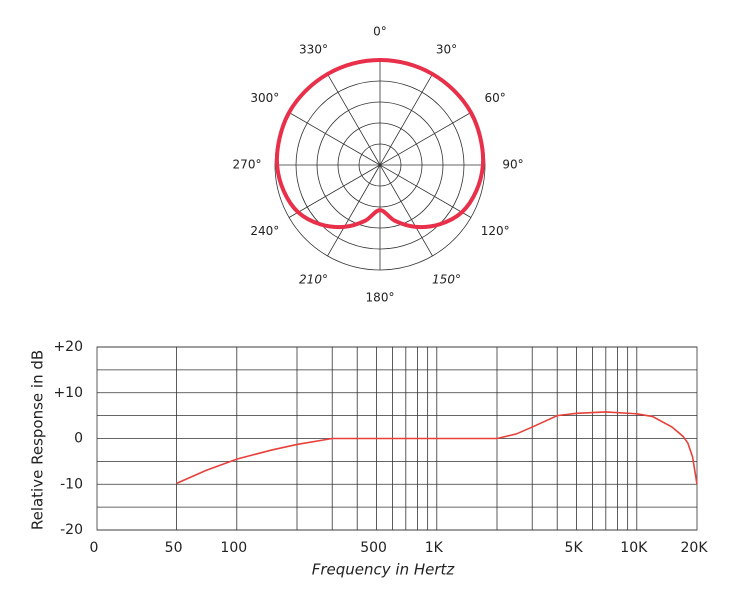 The image size is (745, 601). I want to click on x-tick-label: 0, so click(94, 548).